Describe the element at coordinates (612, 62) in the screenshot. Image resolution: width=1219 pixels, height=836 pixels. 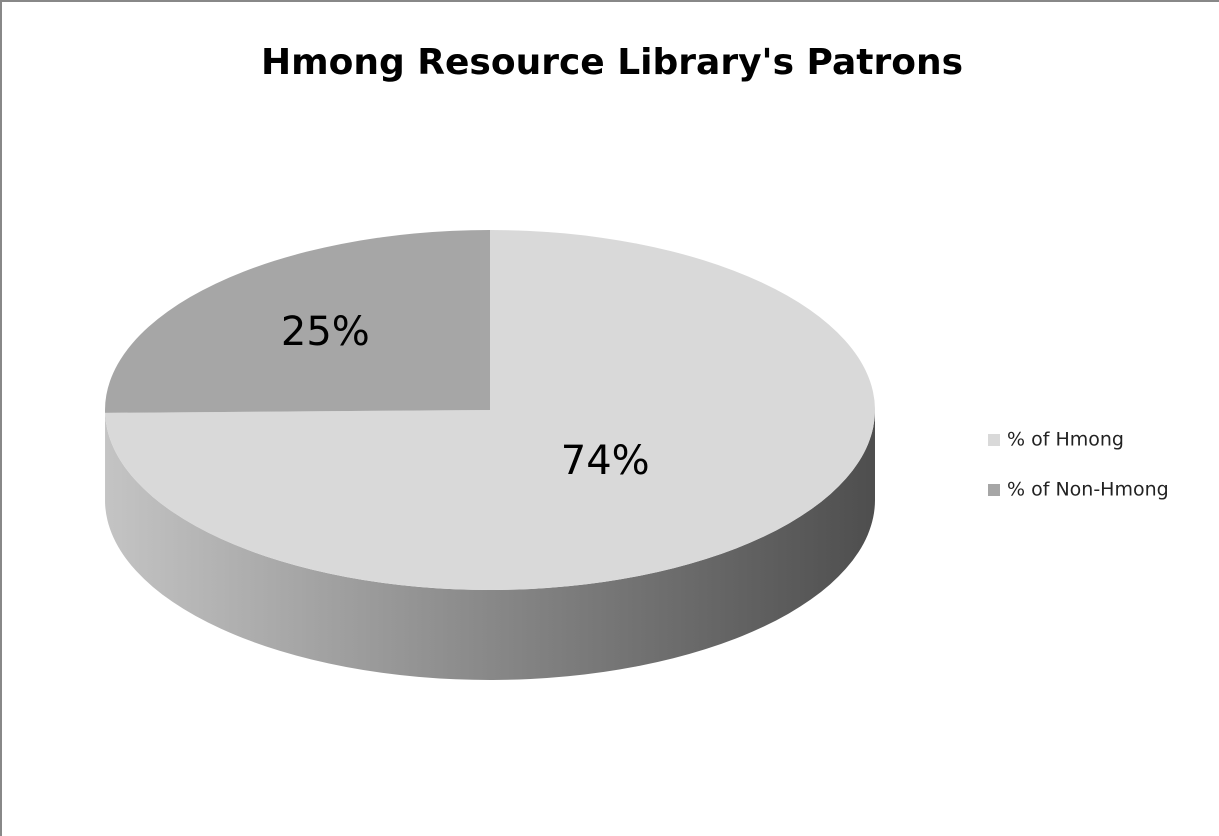
I see `chart-title: Hmong Resource Library's Patrons` at that location.